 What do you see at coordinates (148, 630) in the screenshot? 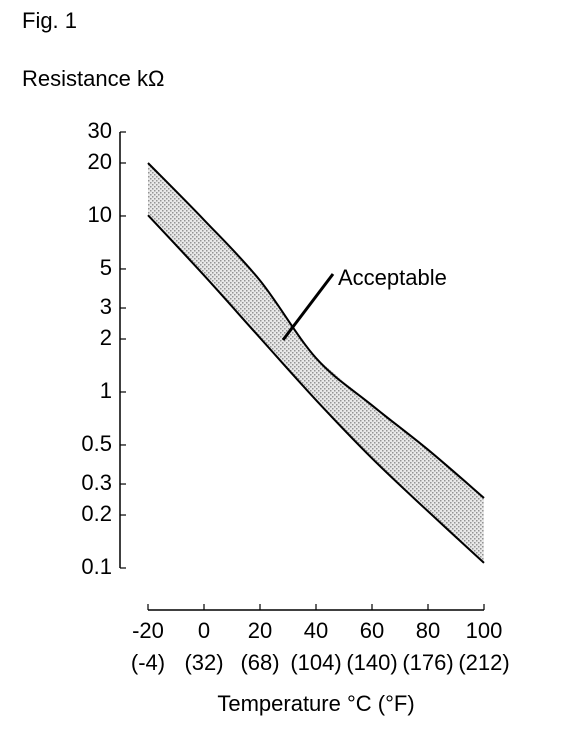
I see `x-tick-label: -20` at bounding box center [148, 630].